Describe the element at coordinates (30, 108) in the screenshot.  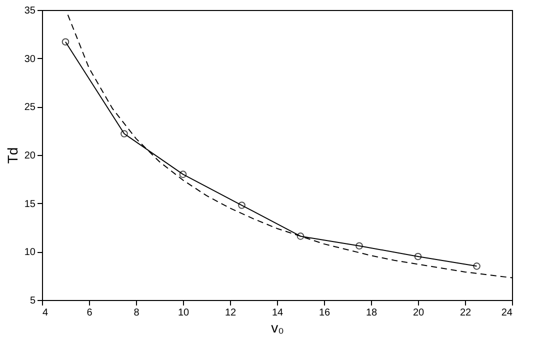
I see `y-tick-label: 25` at that location.